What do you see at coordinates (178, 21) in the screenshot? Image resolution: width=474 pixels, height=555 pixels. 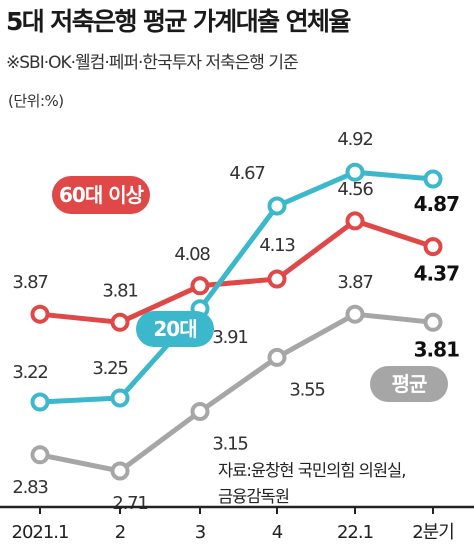 I see `chart-title: 5대 저축은행 평균 가계대출 연체율` at bounding box center [178, 21].